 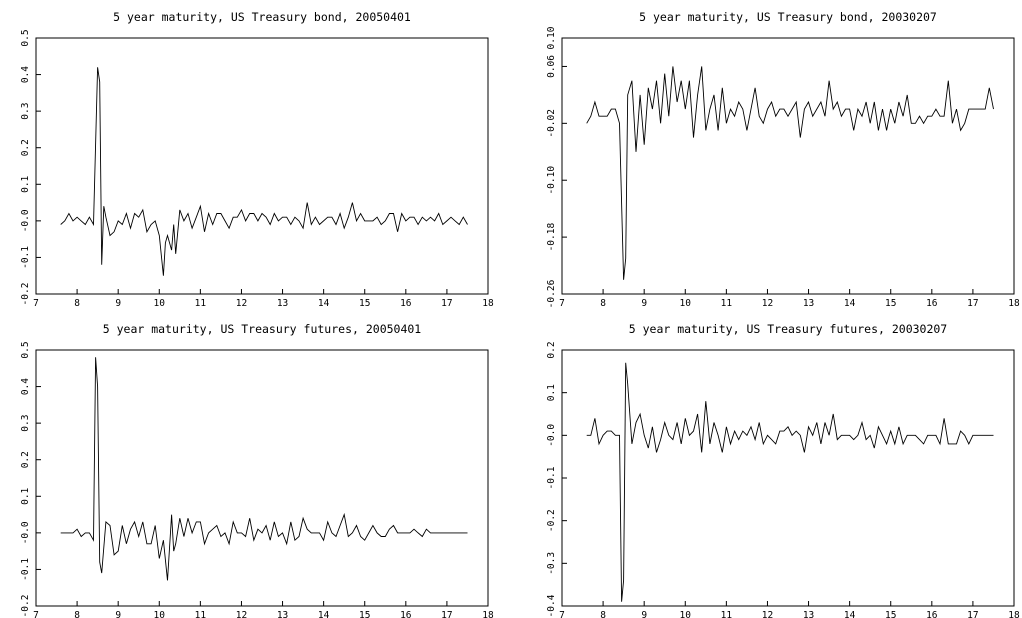 What do you see at coordinates (551, 123) in the screenshot?
I see `y-tick-label: -0.02` at bounding box center [551, 123].